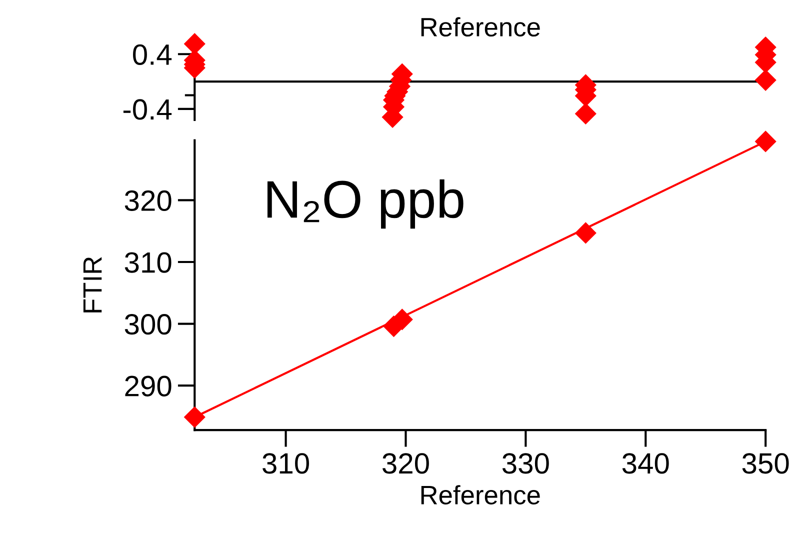 This screenshot has width=811, height=550. I want to click on y-tick-label: 290, so click(148, 386).